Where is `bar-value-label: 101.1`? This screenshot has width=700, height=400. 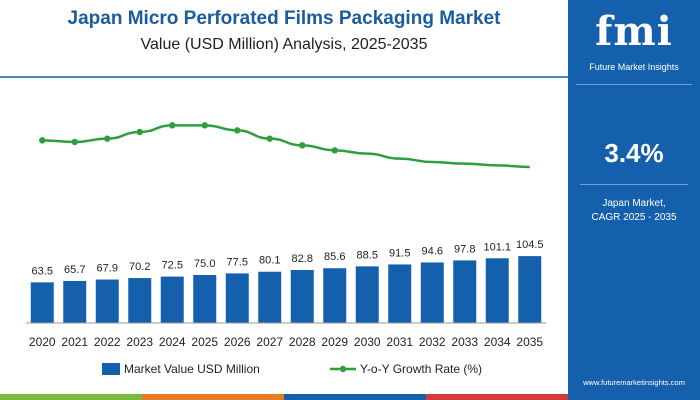 bar-value-label: 101.1 is located at coordinates (497, 247).